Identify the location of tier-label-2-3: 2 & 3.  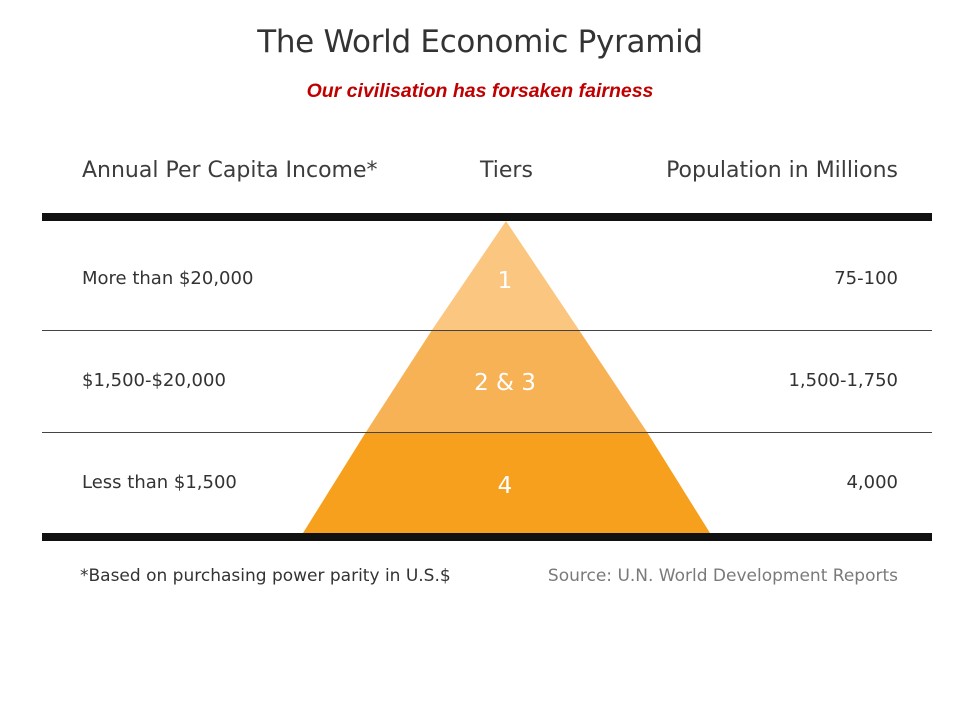
(505, 383).